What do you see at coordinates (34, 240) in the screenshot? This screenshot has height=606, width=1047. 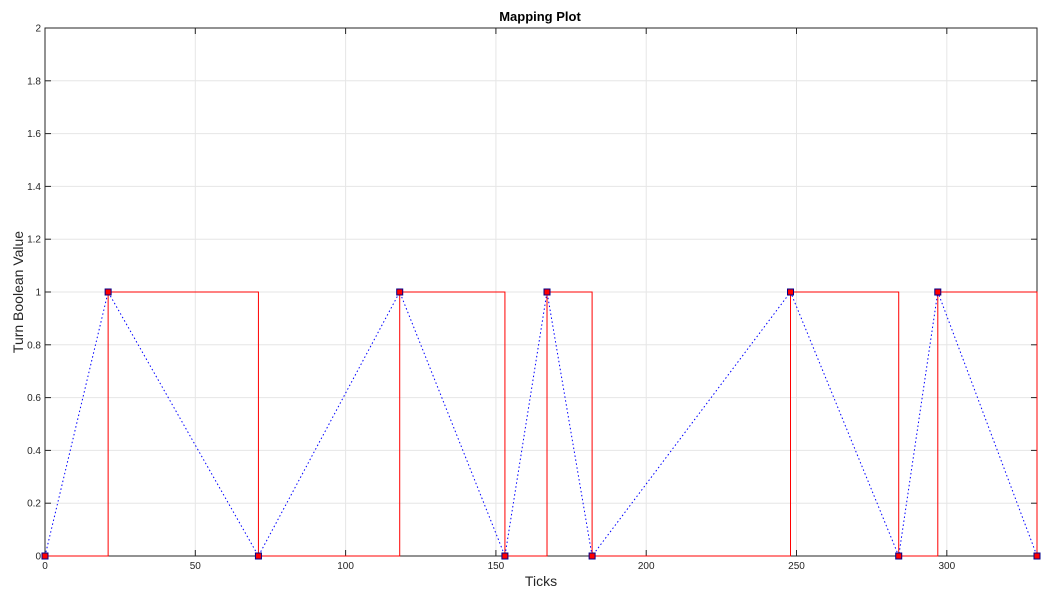 I see `y-tick-label: 1.2` at bounding box center [34, 240].